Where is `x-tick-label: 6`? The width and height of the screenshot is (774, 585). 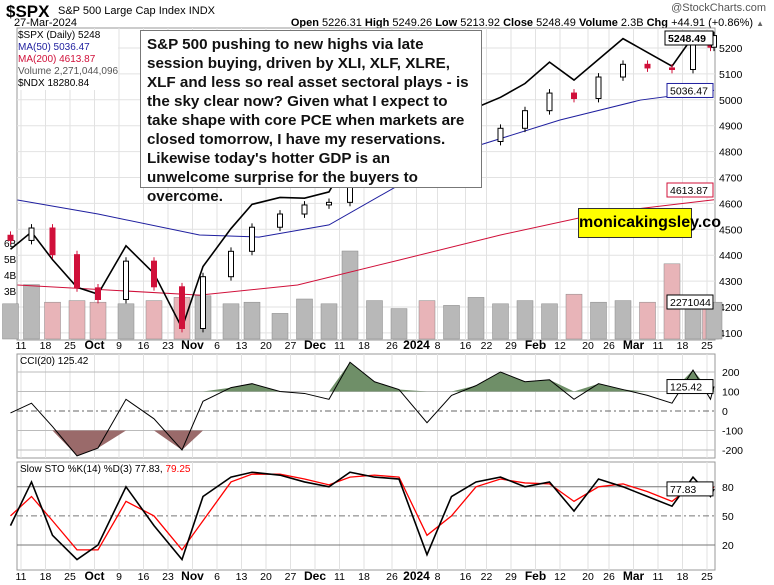
x-tick-label: 6 is located at coordinates (217, 346).